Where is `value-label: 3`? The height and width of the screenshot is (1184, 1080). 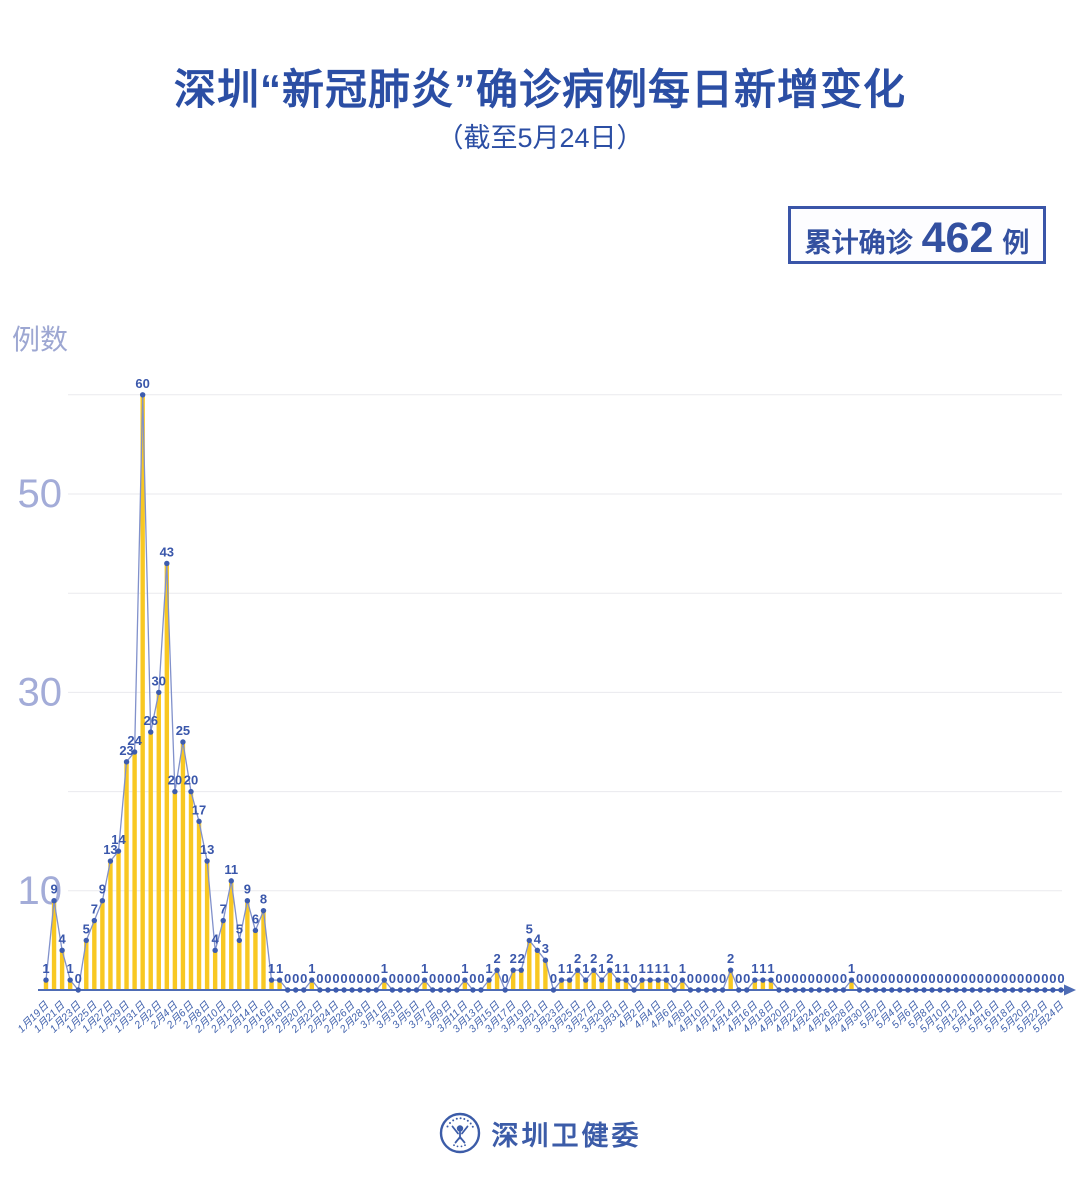 value-label: 3 is located at coordinates (545, 948).